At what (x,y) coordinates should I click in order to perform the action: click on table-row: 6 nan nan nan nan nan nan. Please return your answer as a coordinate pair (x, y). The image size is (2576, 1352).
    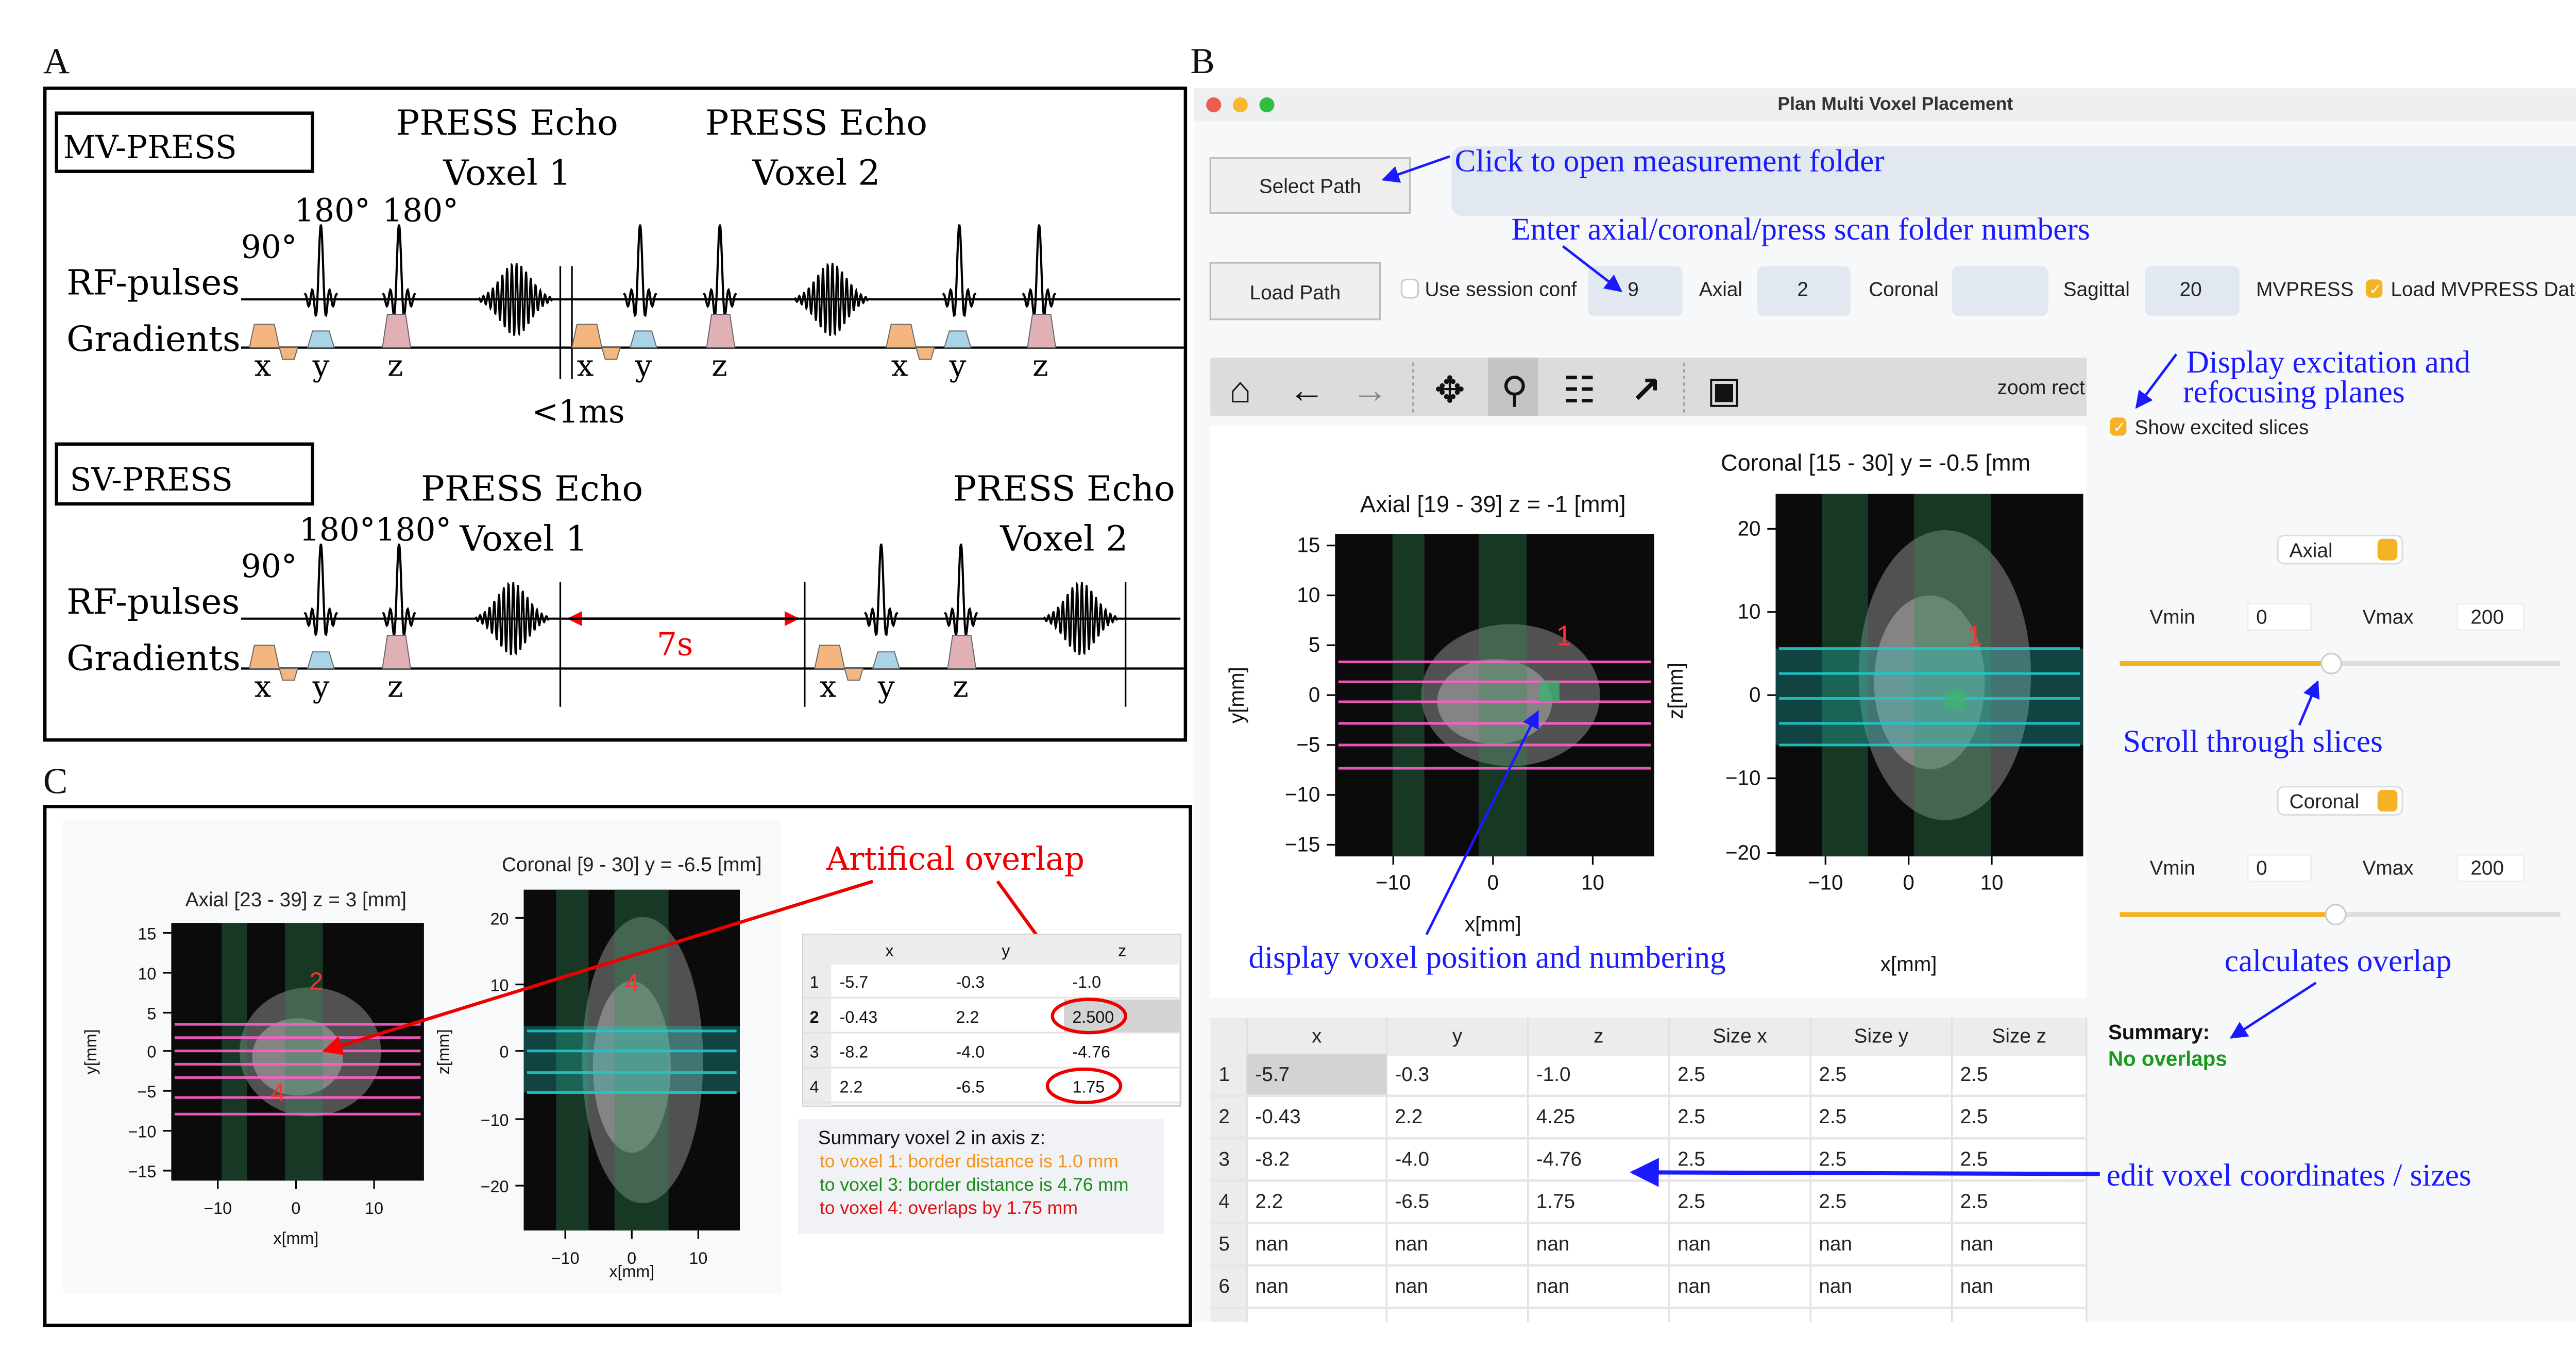
    Looking at the image, I should click on (1648, 1292).